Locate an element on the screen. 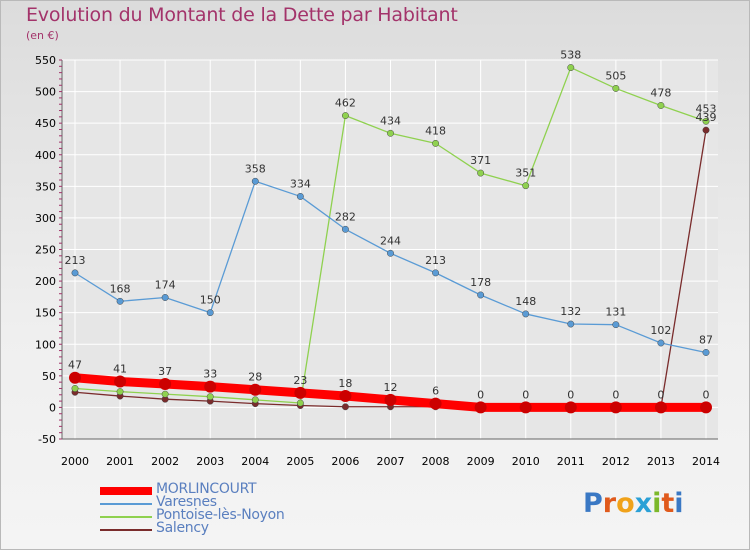  x-tick-label: 2007 is located at coordinates (391, 461).